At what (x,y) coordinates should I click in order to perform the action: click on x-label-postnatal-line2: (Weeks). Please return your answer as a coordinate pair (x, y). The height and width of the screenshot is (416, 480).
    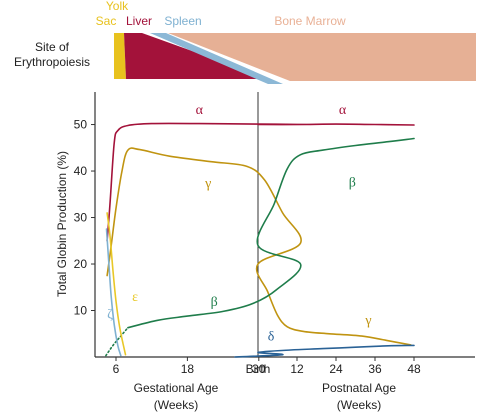
    Looking at the image, I should click on (359, 405).